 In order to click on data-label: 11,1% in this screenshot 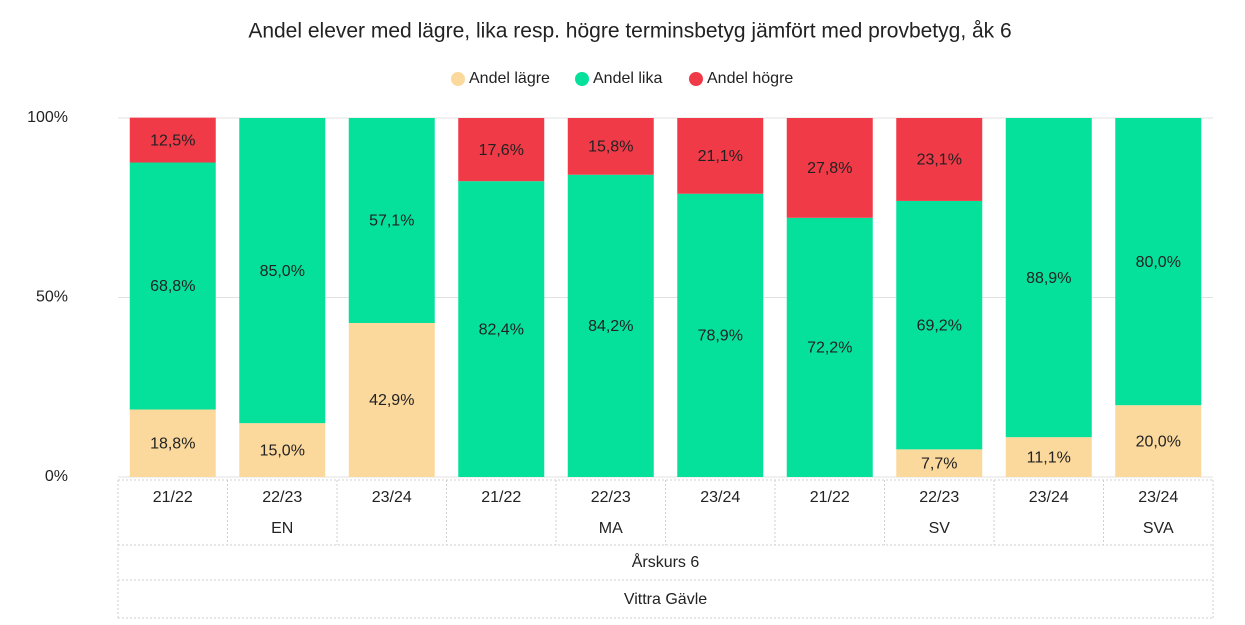, I will do `click(1049, 457)`.